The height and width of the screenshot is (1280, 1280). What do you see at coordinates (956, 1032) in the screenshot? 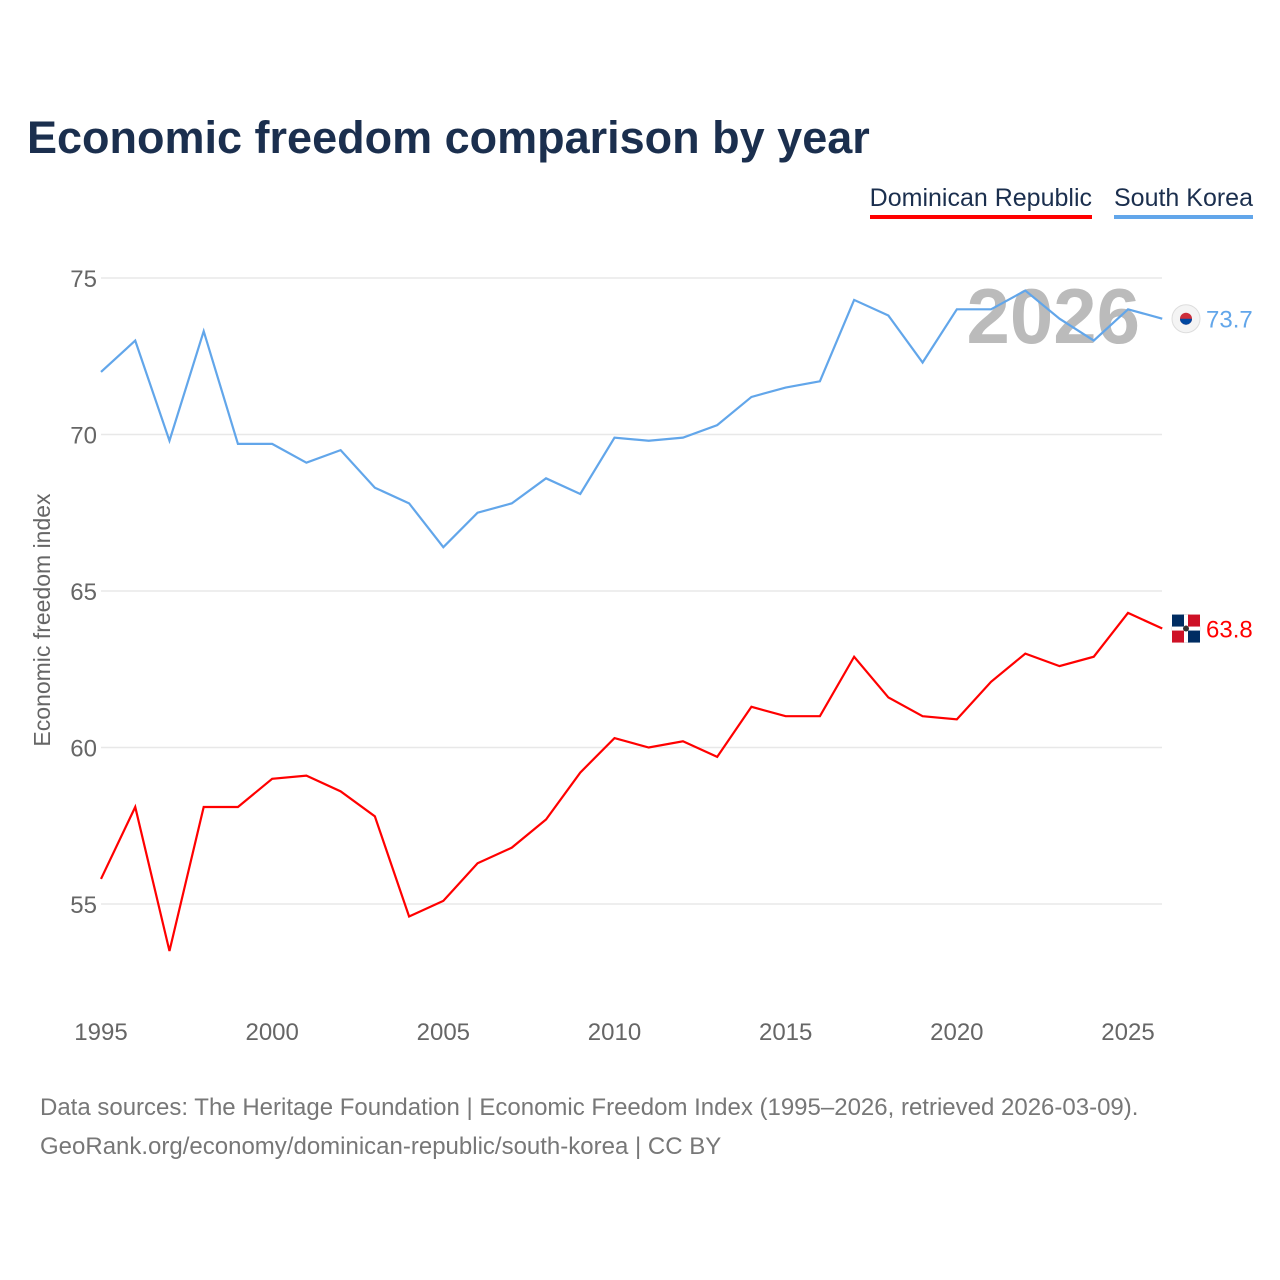
I see `x-tick-label: 2020` at bounding box center [956, 1032].